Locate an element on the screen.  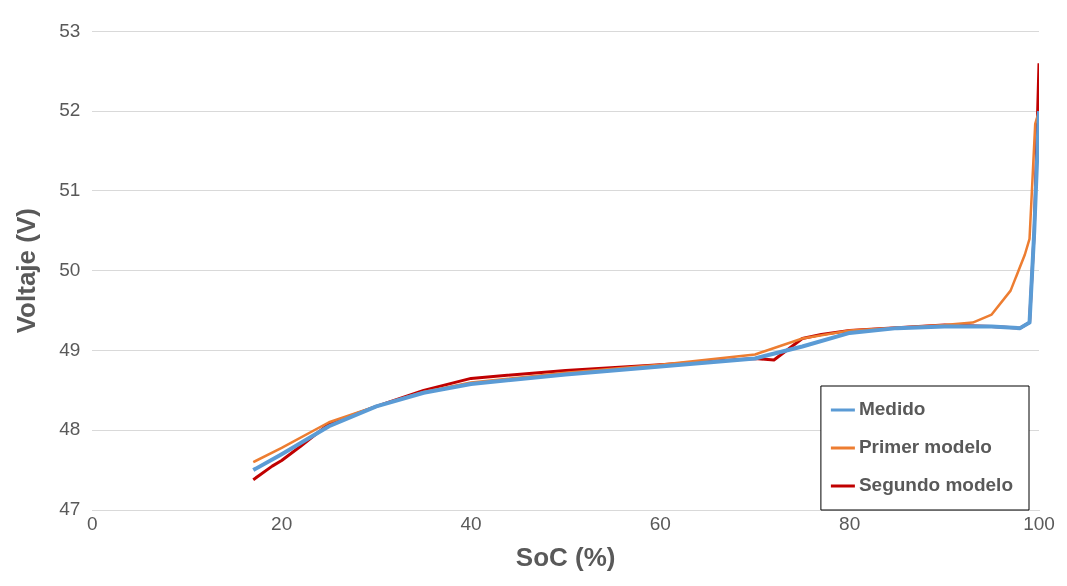
y-tick-label: 49 is located at coordinates (70, 349).